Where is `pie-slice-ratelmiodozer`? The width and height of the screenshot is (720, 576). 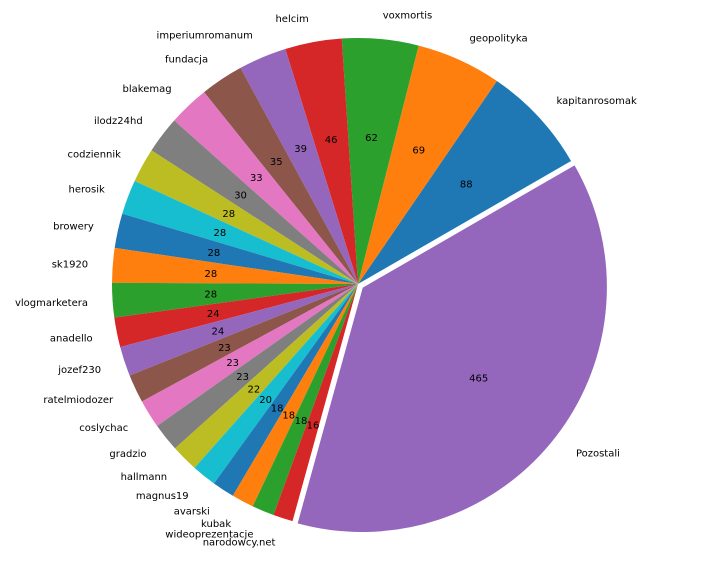 pie-slice-ratelmiodozer is located at coordinates (243, 343).